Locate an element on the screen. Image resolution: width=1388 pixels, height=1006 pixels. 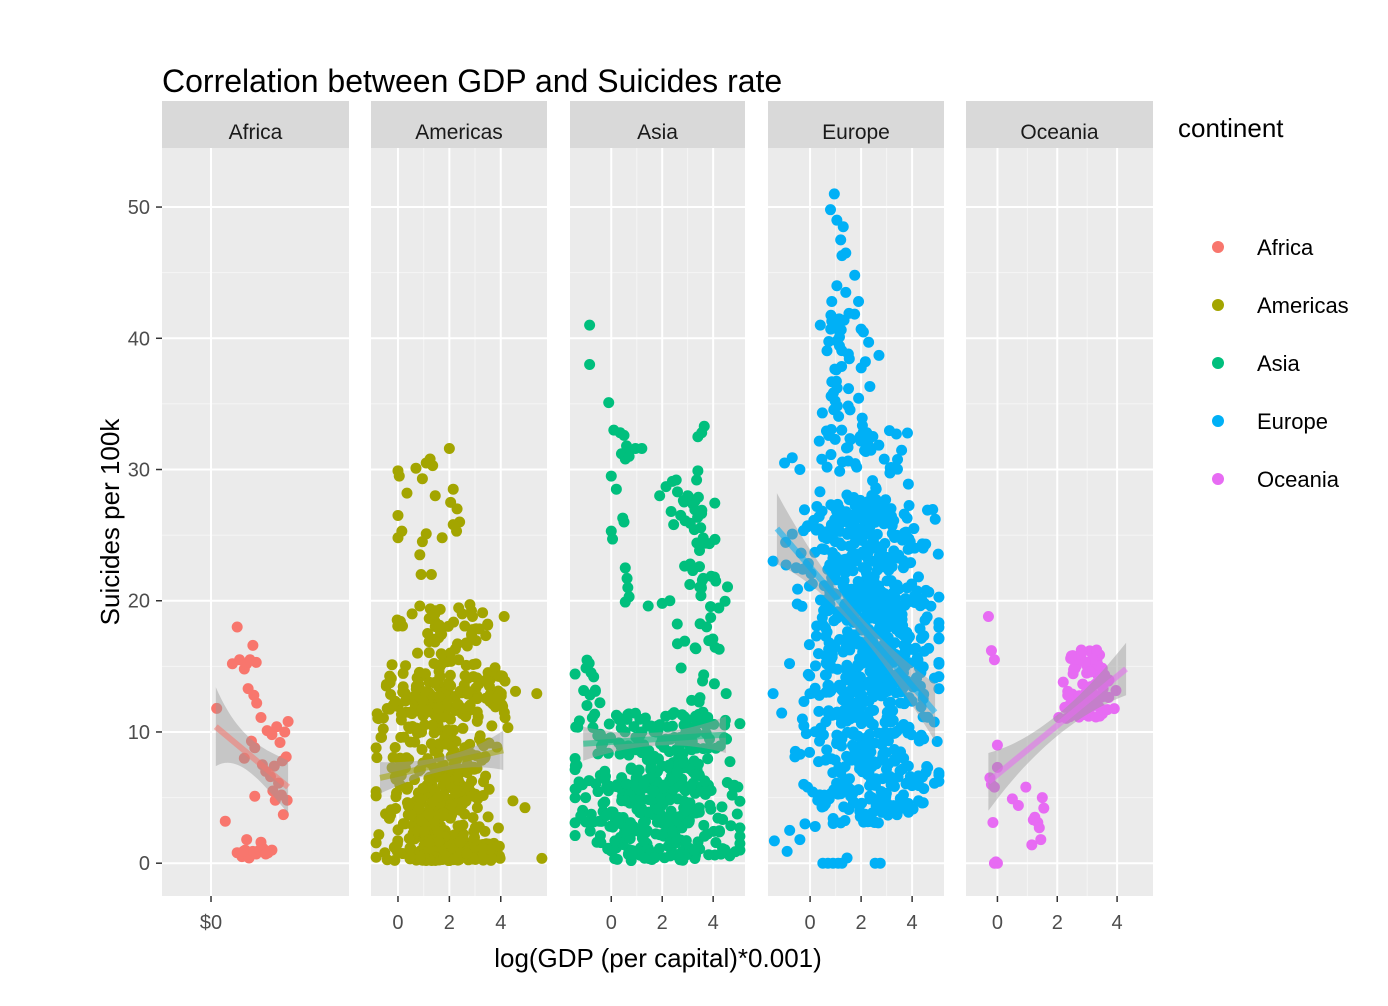
legend-label-africa: Africa is located at coordinates (1285, 247).